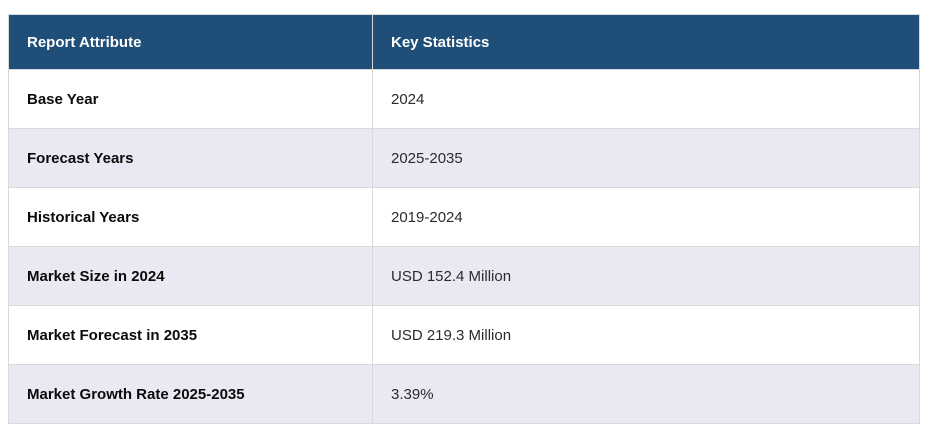 Image resolution: width=928 pixels, height=427 pixels. I want to click on table-row-market-size: Market Size in 2024 USD 152.4 Million, so click(464, 276).